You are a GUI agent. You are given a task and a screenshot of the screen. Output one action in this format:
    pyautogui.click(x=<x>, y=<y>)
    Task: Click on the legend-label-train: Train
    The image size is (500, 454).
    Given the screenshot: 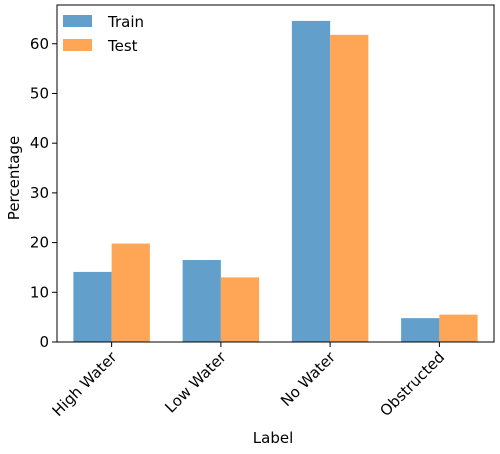 What is the action you would take?
    pyautogui.click(x=125, y=22)
    